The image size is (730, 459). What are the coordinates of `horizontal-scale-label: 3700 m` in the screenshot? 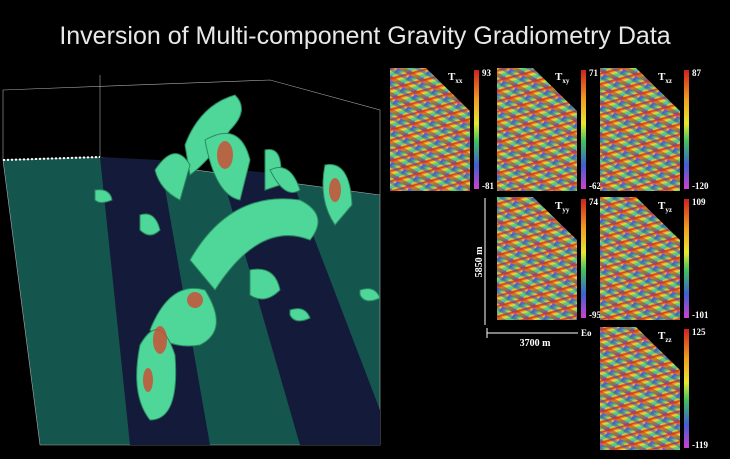 It's located at (536, 343).